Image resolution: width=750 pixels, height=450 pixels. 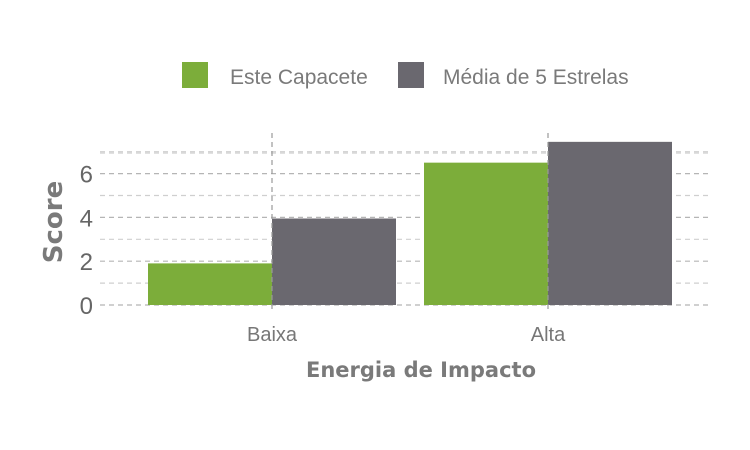 I want to click on y-tick-label-6: 6, so click(x=86, y=175).